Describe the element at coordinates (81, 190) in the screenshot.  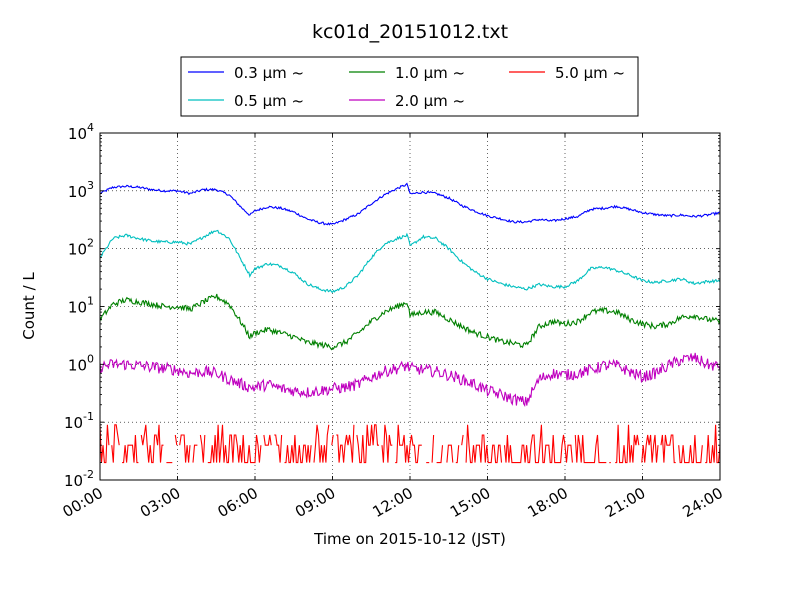
I see `y-tick-label: 10³` at that location.